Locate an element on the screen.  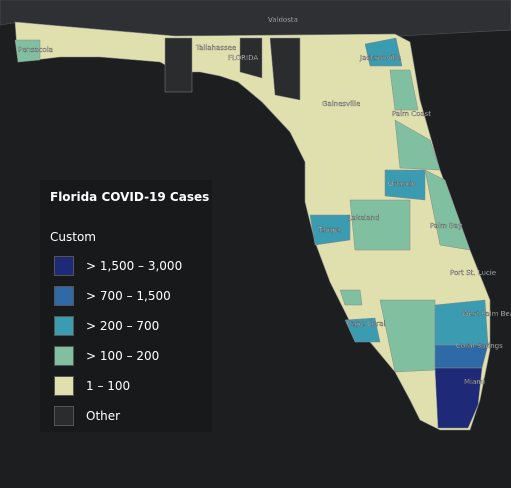
legend-label: > 200 – 700 is located at coordinates (123, 326).